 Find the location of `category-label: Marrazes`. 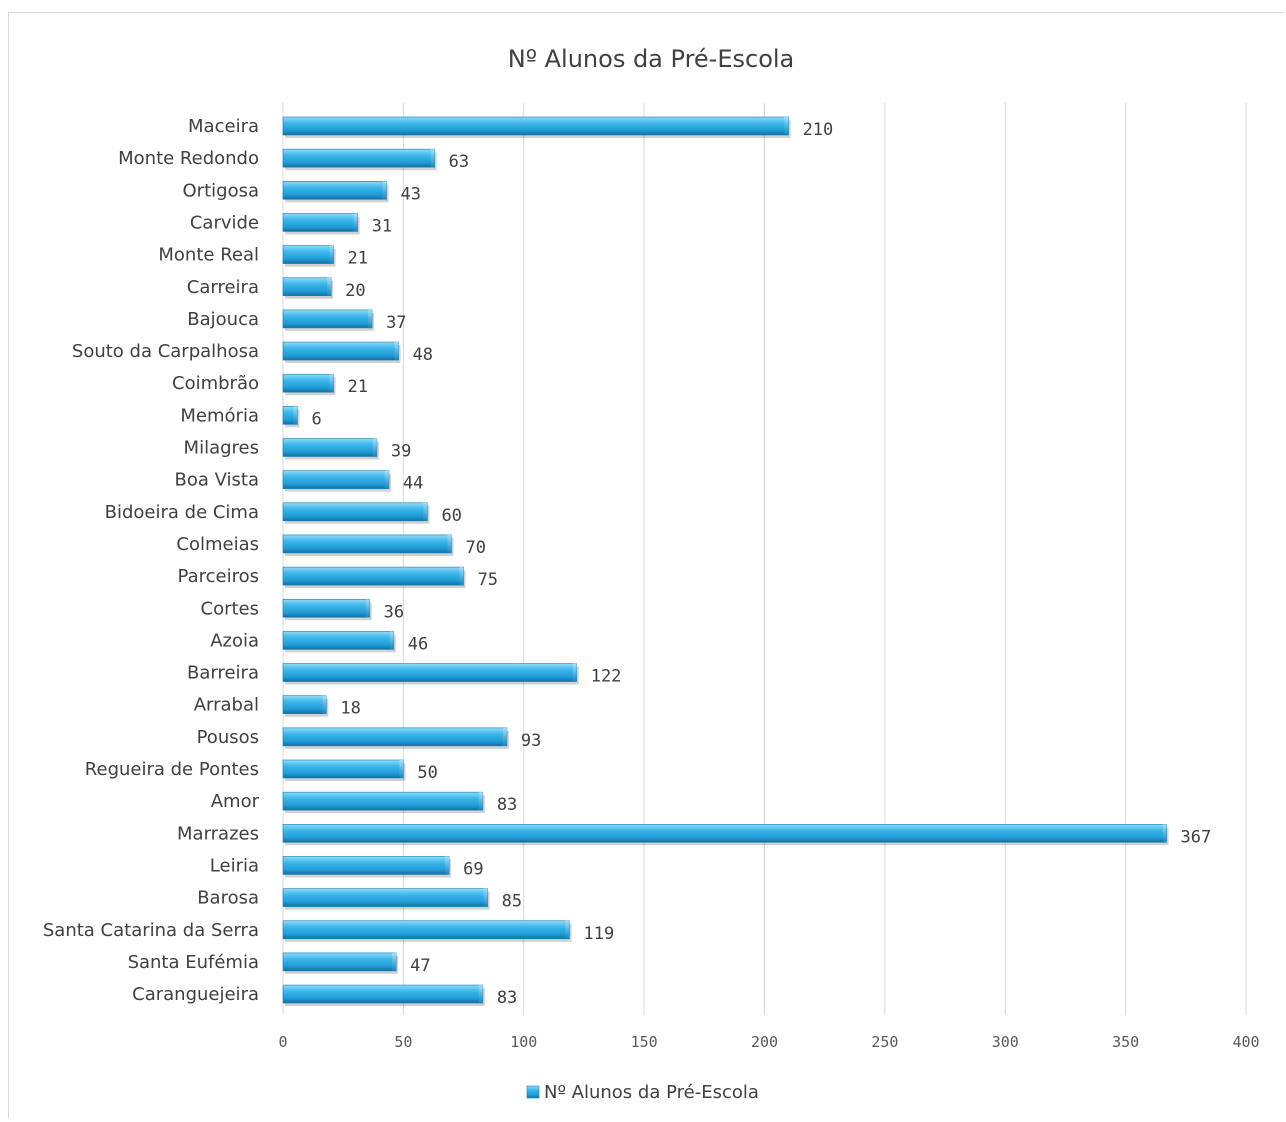

category-label: Marrazes is located at coordinates (218, 833).